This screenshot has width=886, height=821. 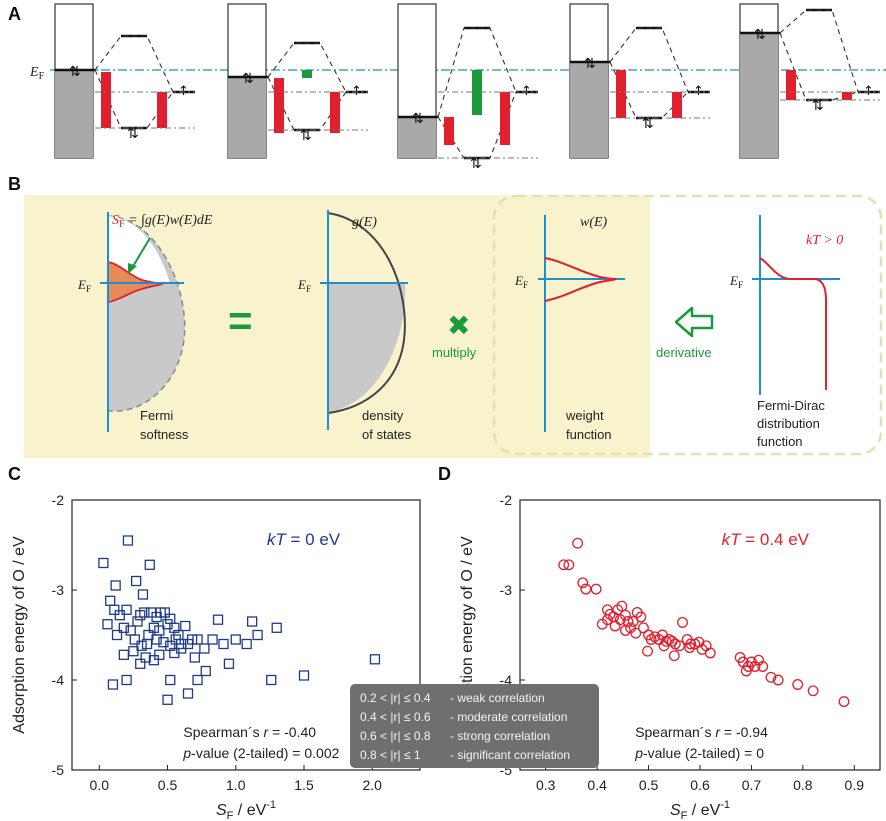 What do you see at coordinates (19, 635) in the screenshot?
I see `y-axis-label: Adsorption energy of O / eV` at bounding box center [19, 635].